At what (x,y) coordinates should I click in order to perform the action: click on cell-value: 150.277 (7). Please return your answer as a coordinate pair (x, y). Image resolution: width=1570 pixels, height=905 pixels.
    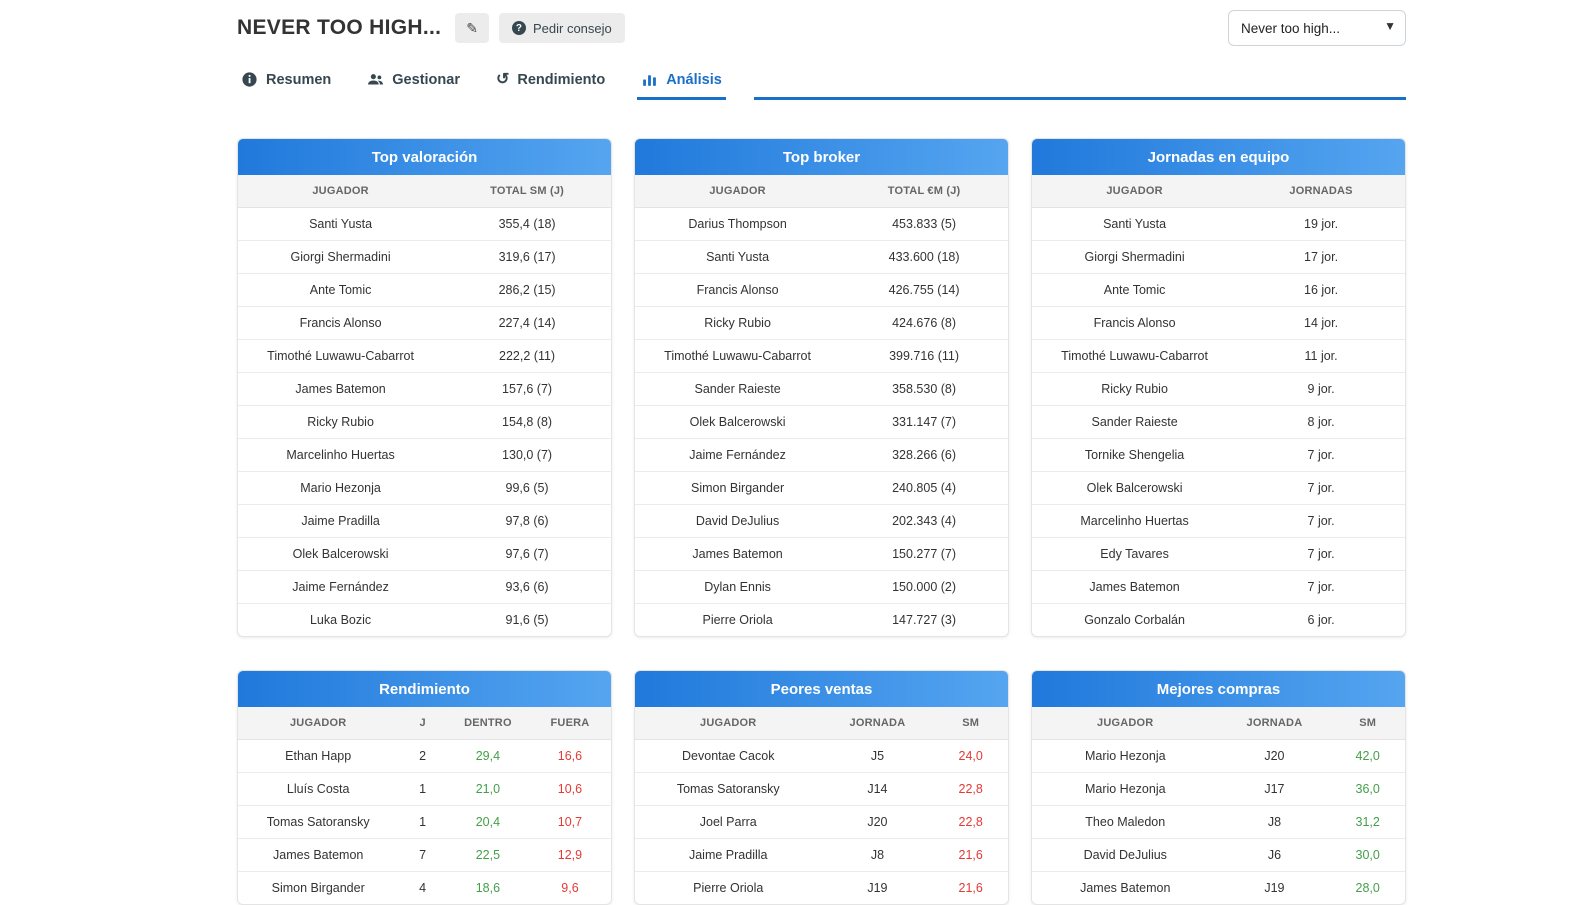
    Looking at the image, I should click on (924, 554).